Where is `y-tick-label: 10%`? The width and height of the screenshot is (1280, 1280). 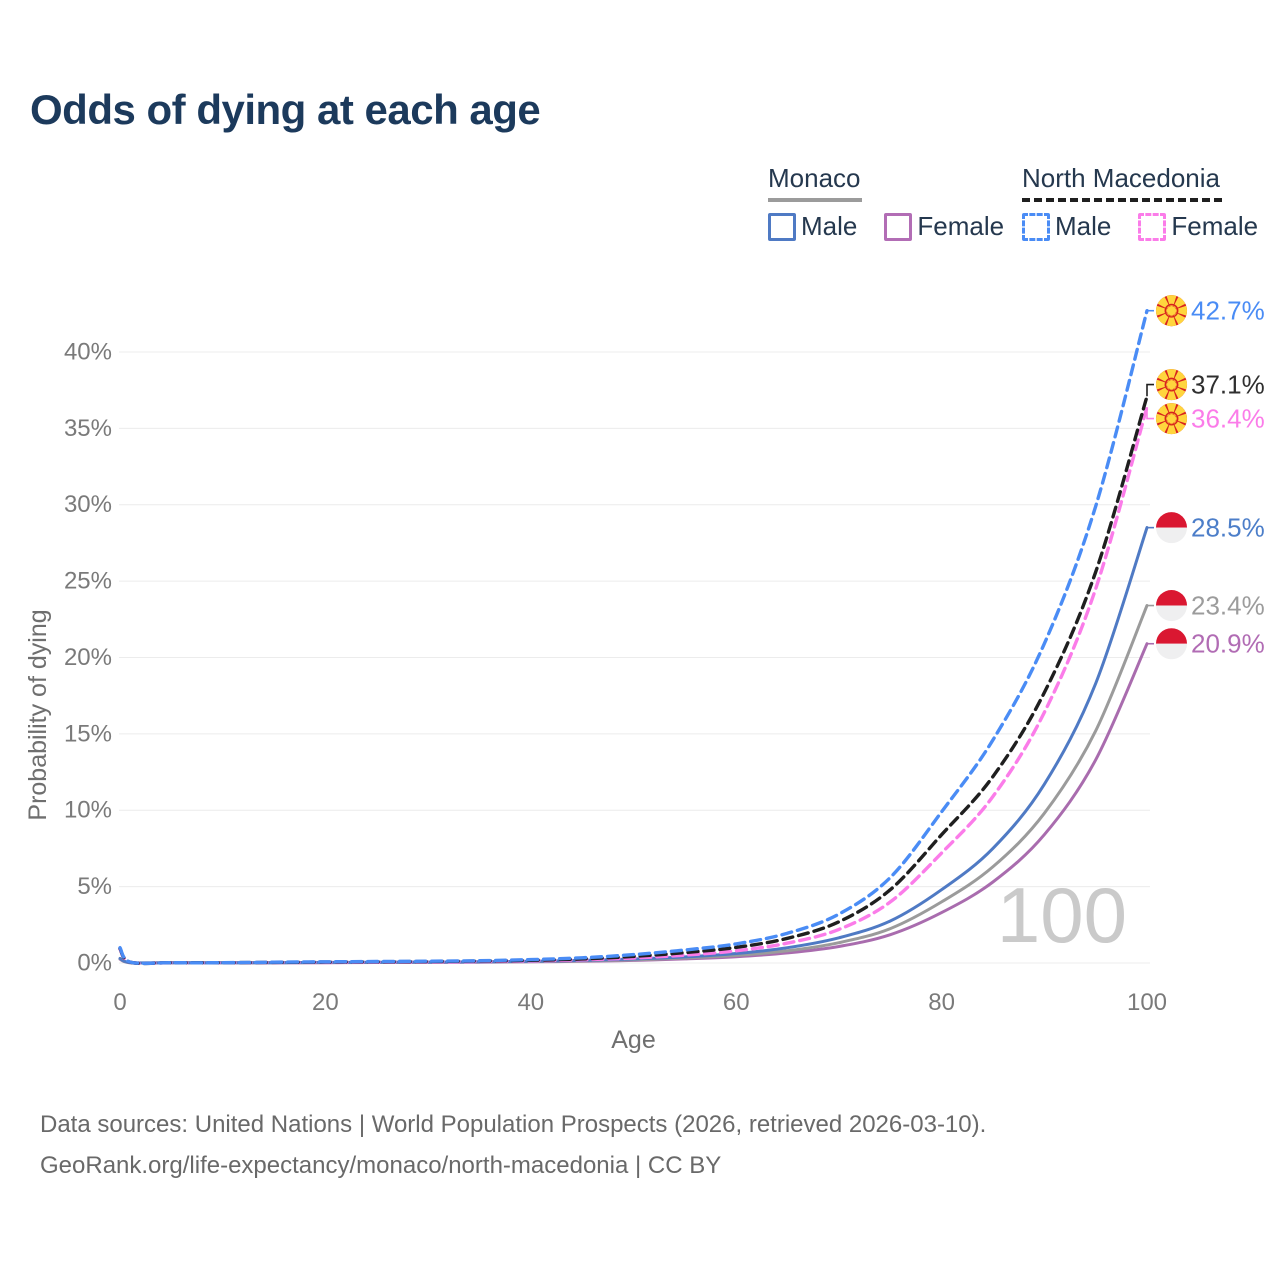
y-tick-label: 10% is located at coordinates (88, 810).